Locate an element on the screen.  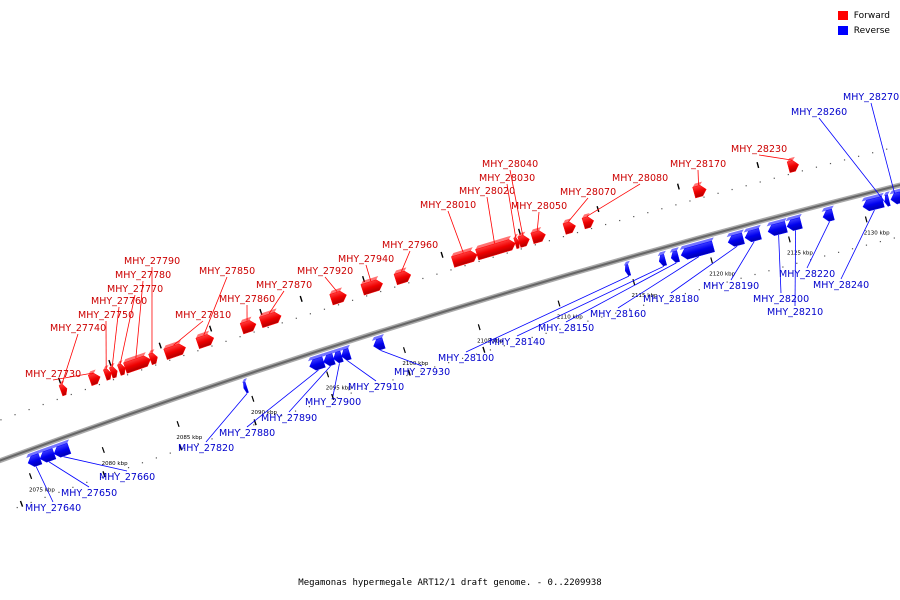
gene-label-reverse: MHY_28210 is located at coordinates (795, 312).